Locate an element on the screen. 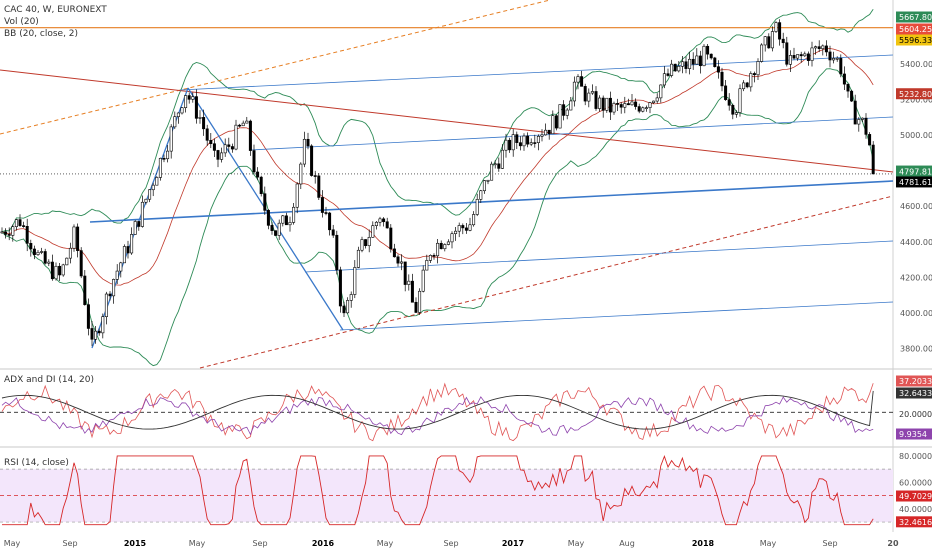 Image resolution: width=932 pixels, height=554 pixels. channel-bottom-line is located at coordinates (616, 316).